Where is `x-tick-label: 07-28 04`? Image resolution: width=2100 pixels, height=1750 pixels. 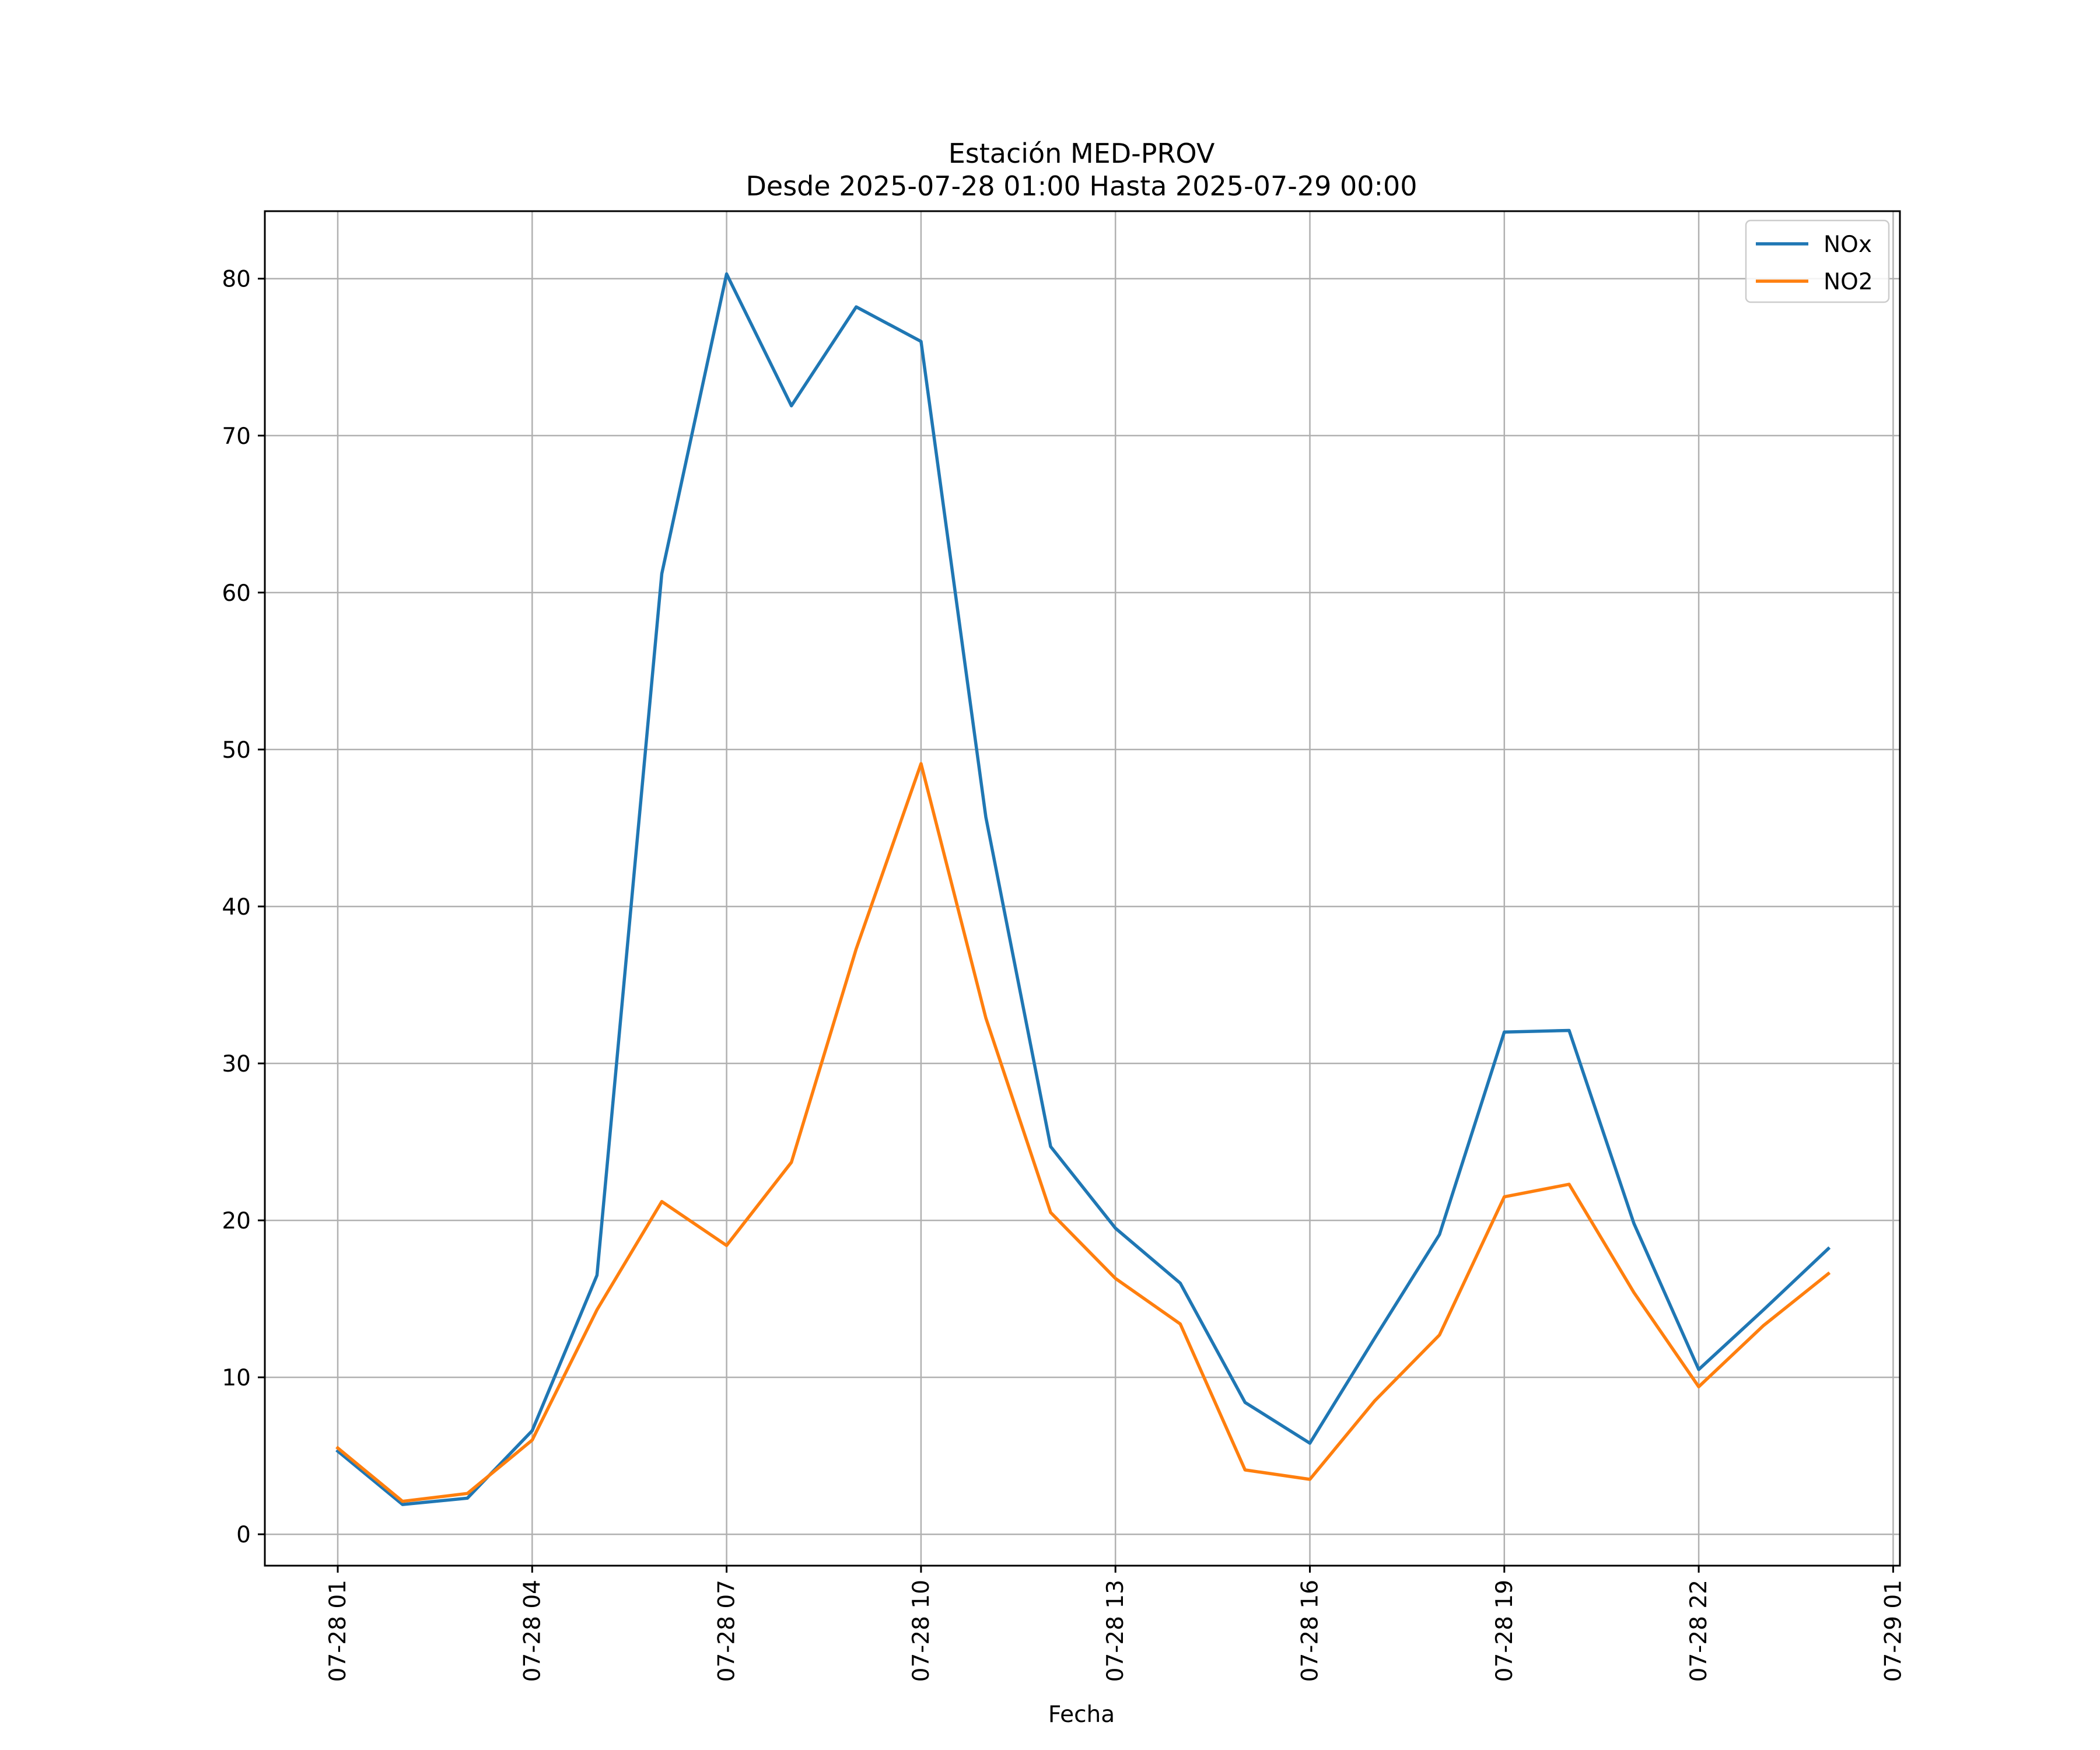
x-tick-label: 07-28 04 is located at coordinates (532, 1631).